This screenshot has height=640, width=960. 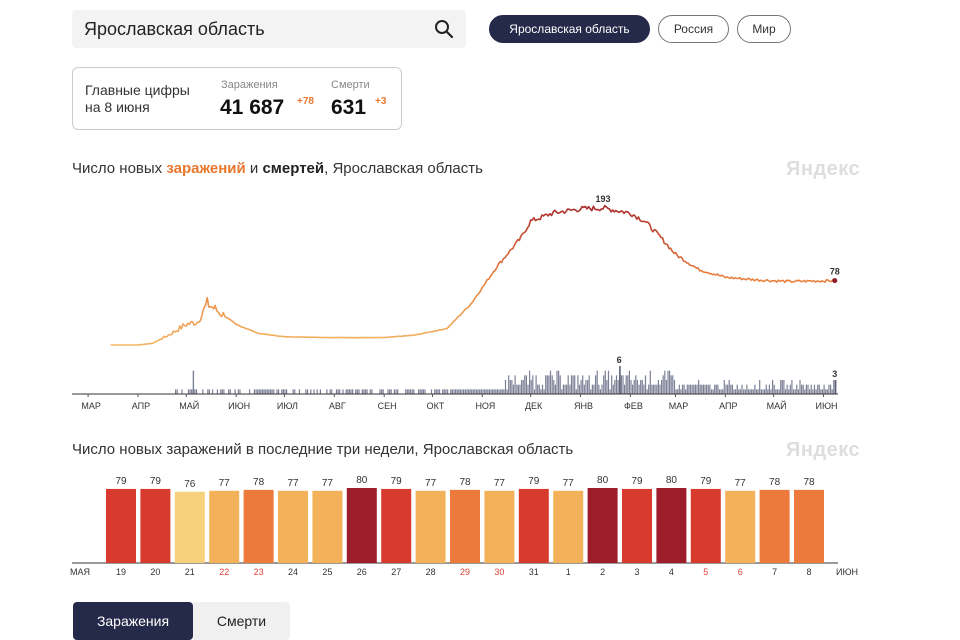 What do you see at coordinates (808, 572) in the screenshot?
I see `bar-day-label: 8` at bounding box center [808, 572].